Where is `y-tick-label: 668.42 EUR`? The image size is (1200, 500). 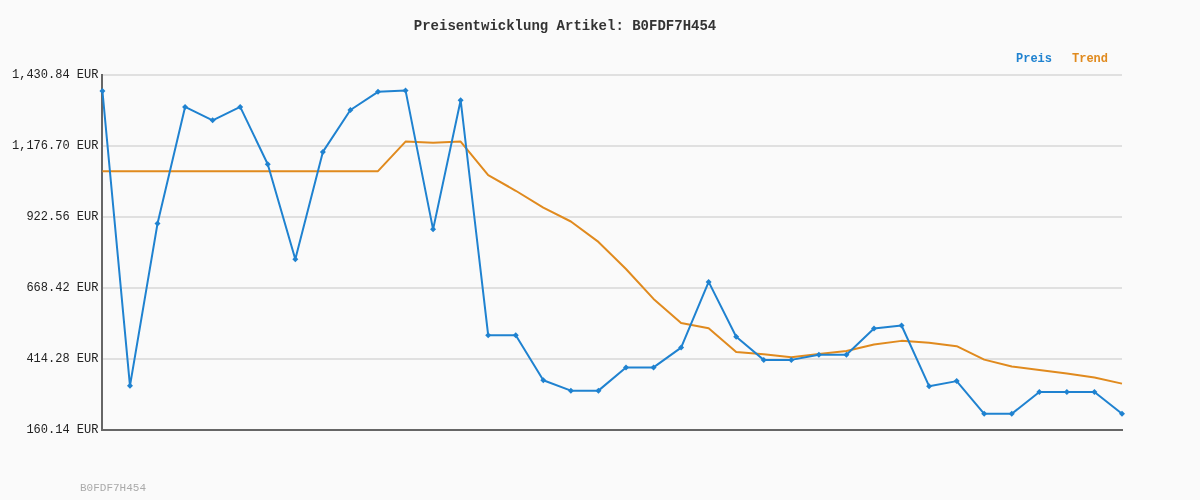
y-tick-label: 668.42 EUR is located at coordinates (62, 288).